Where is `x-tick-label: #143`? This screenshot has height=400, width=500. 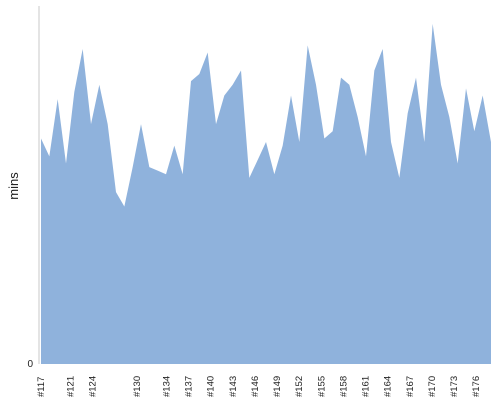
x-tick-label: #143 is located at coordinates (233, 386).